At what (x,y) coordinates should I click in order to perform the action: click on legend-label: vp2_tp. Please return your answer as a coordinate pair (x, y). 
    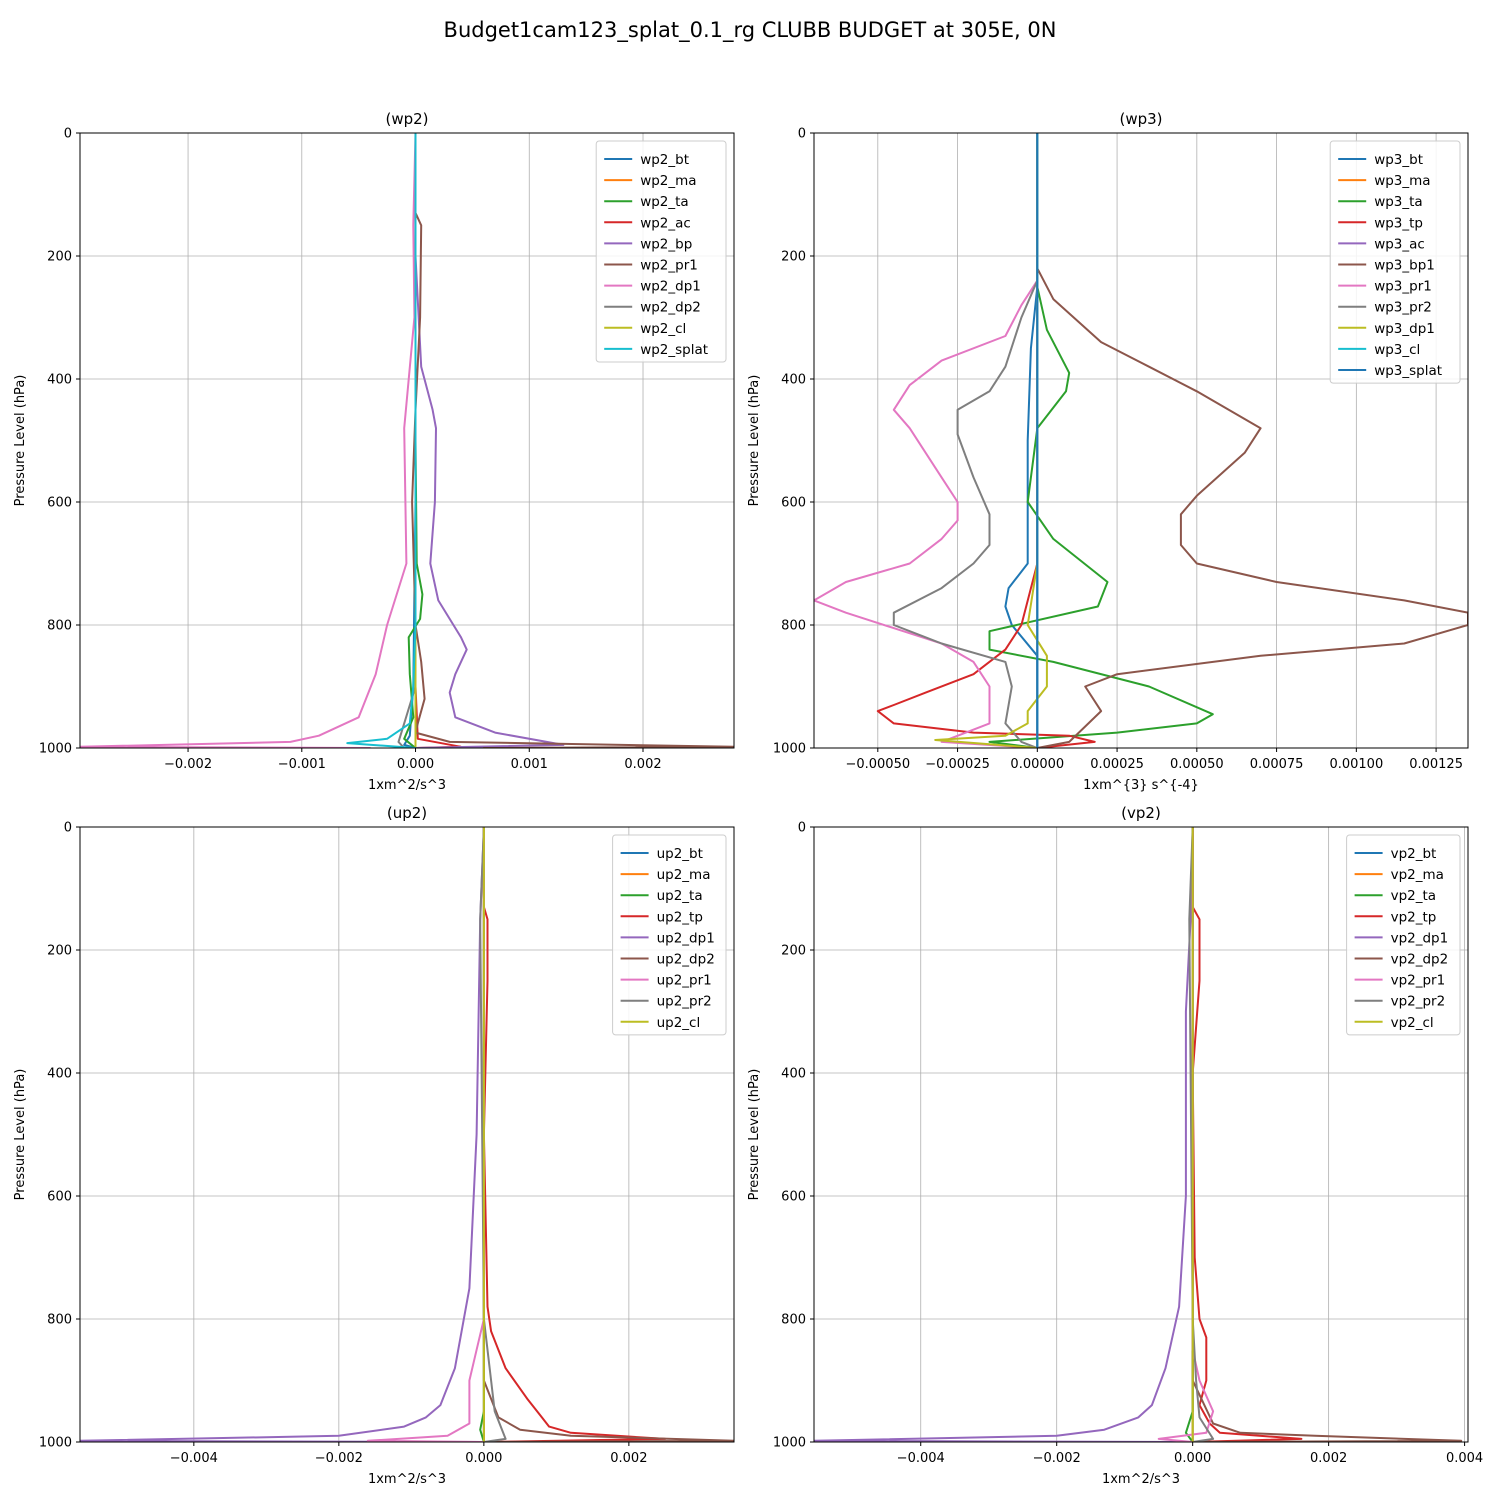
    Looking at the image, I should click on (1414, 917).